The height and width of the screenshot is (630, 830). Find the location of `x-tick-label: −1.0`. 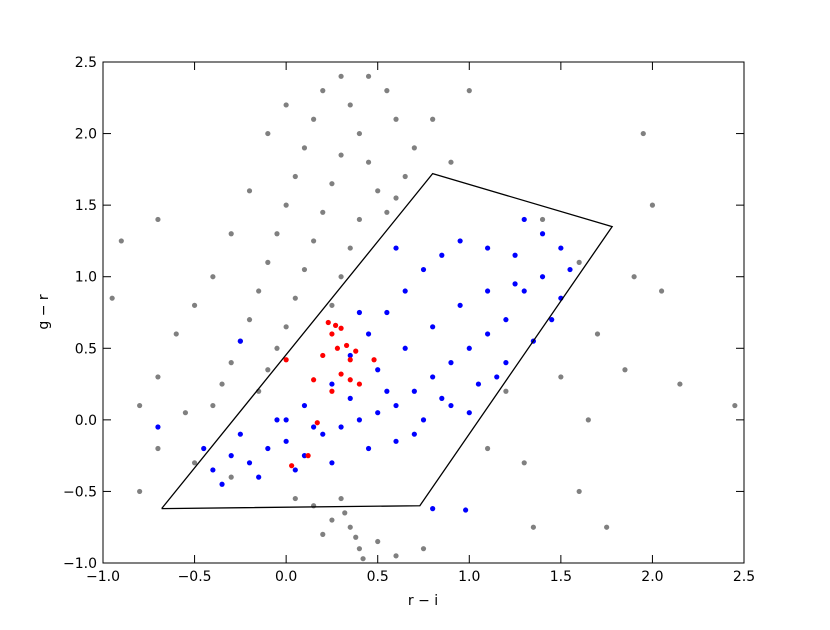

x-tick-label: −1.0 is located at coordinates (103, 577).